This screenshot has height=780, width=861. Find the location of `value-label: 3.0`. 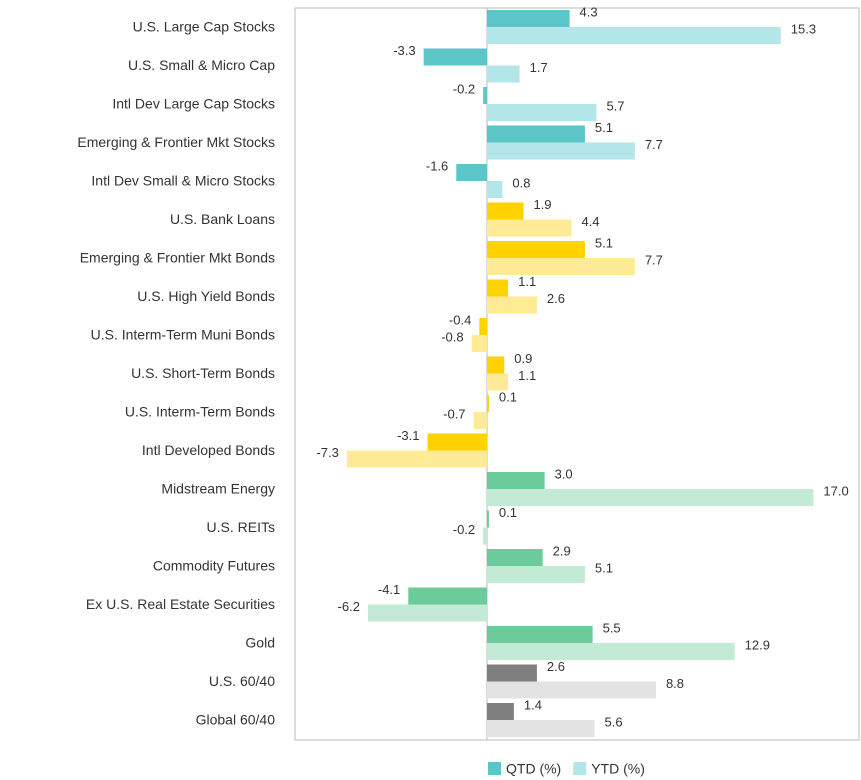

value-label: 3.0 is located at coordinates (564, 473).